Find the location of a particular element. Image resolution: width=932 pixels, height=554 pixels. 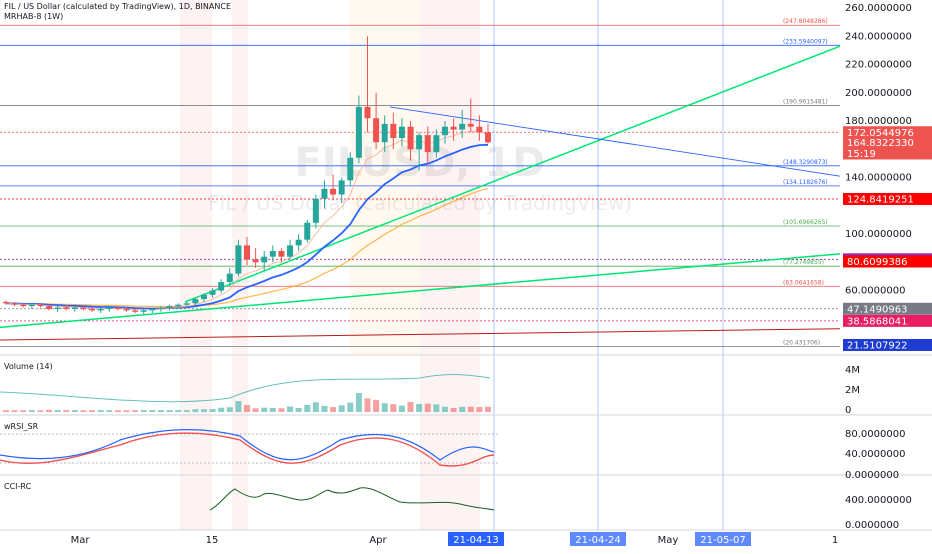

wrsi-tick-2: 0.0000000 is located at coordinates (872, 475).